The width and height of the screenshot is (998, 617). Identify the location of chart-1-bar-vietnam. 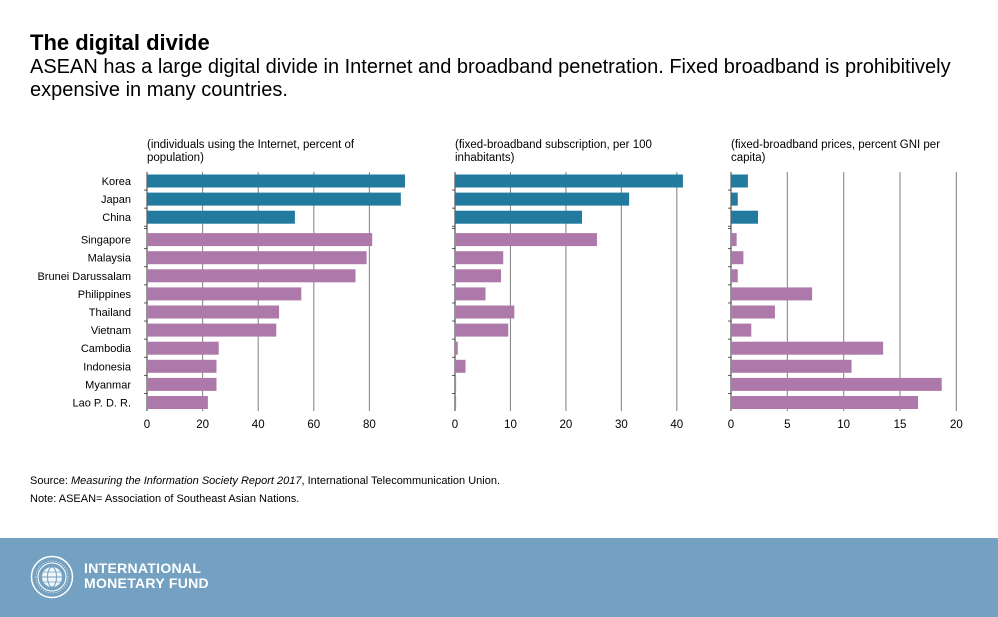
(212, 330).